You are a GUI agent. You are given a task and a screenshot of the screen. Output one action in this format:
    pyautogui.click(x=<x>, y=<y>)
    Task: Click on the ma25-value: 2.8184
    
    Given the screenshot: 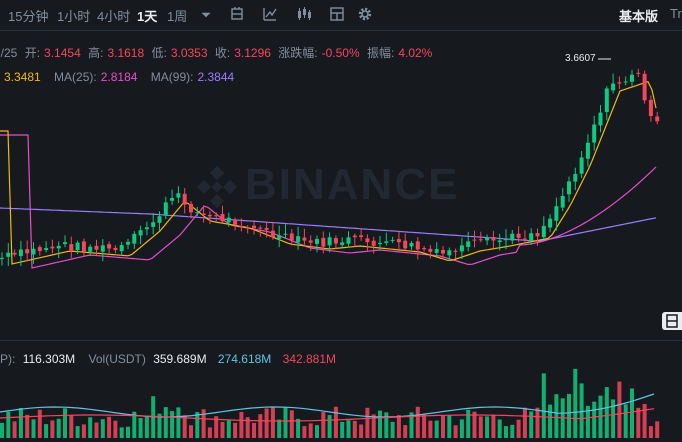 What is the action you would take?
    pyautogui.click(x=119, y=77)
    